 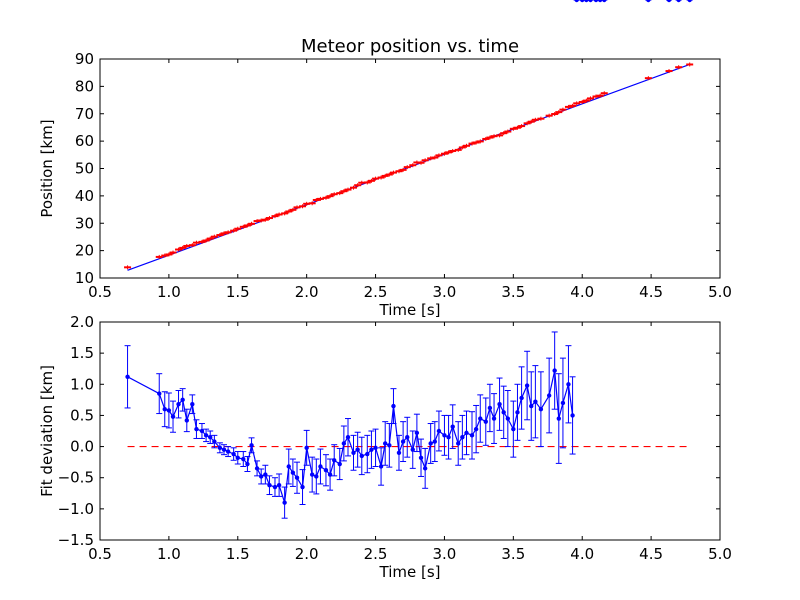 I want to click on y-tick-label: 1.0, so click(x=82, y=384).